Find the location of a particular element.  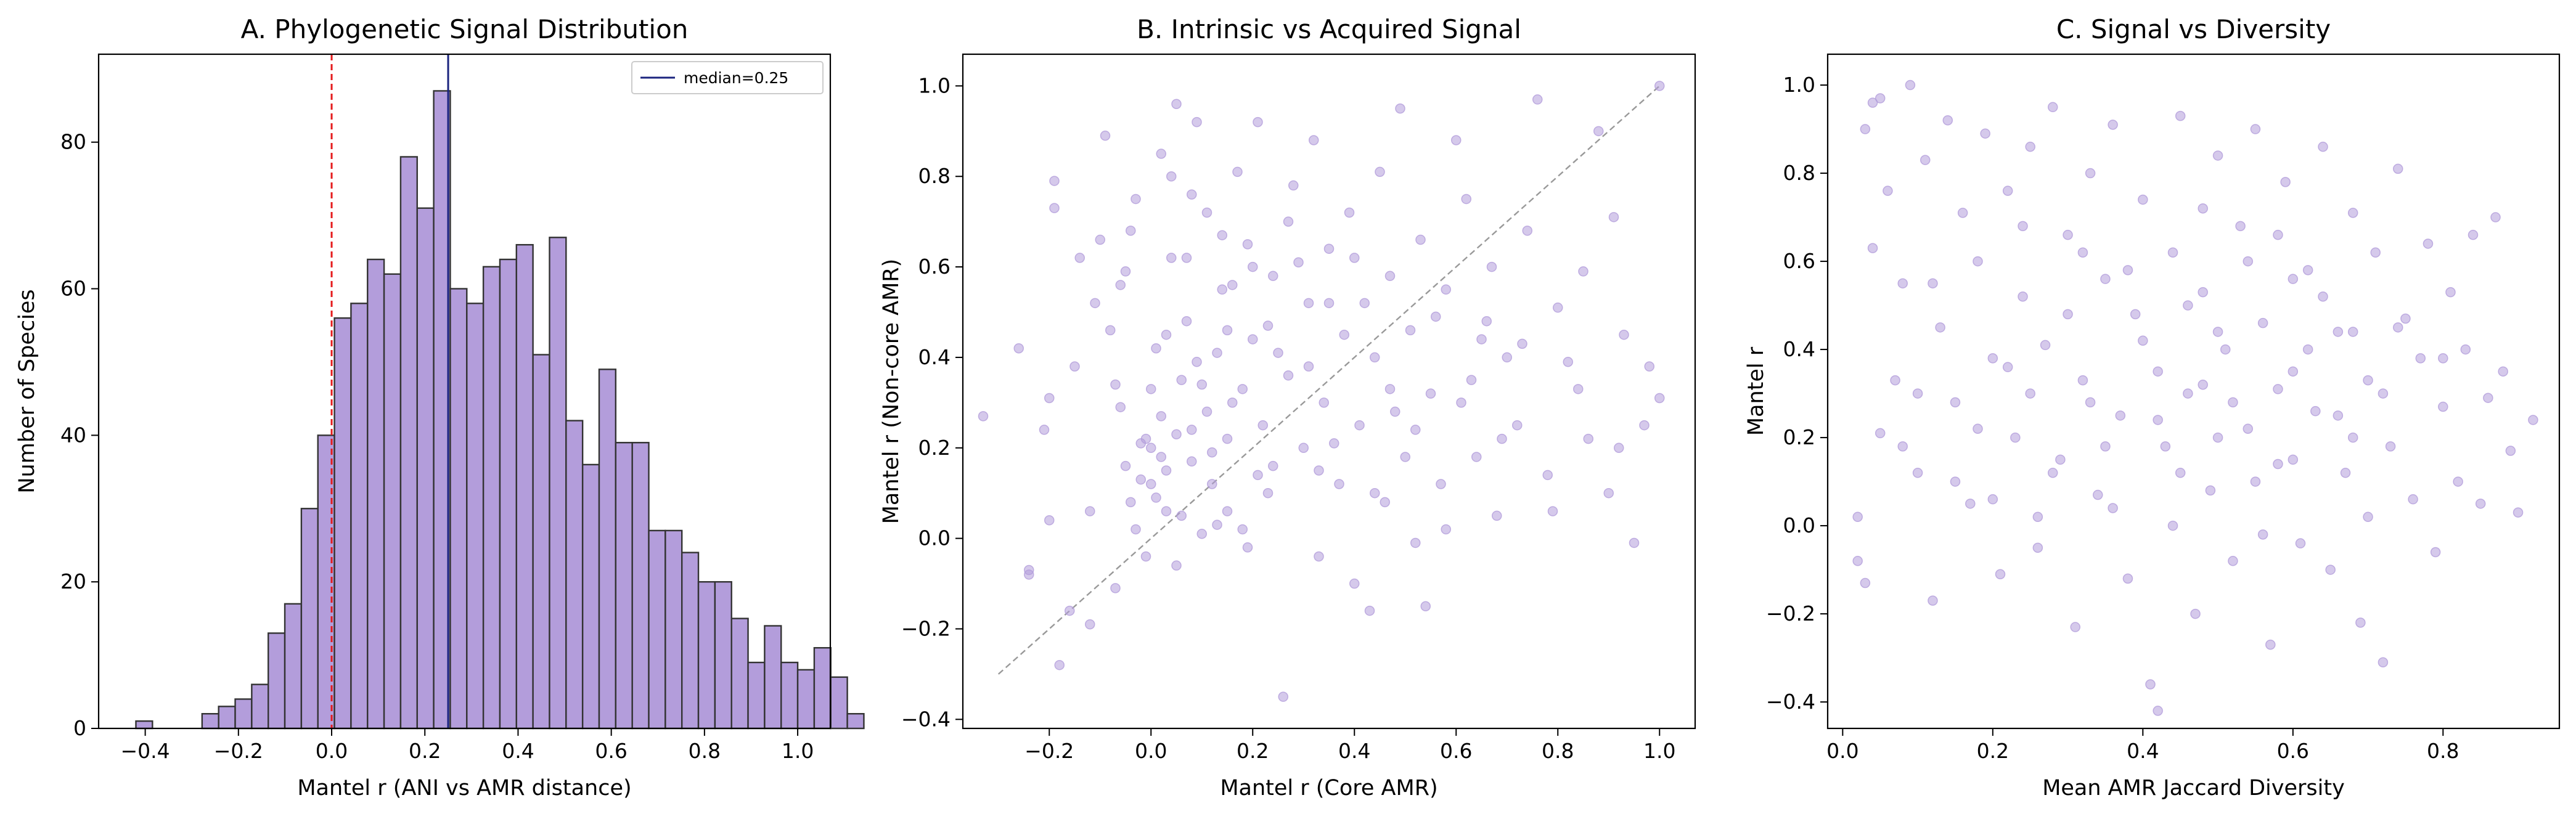

y-tick-label: 40 is located at coordinates (73, 435).